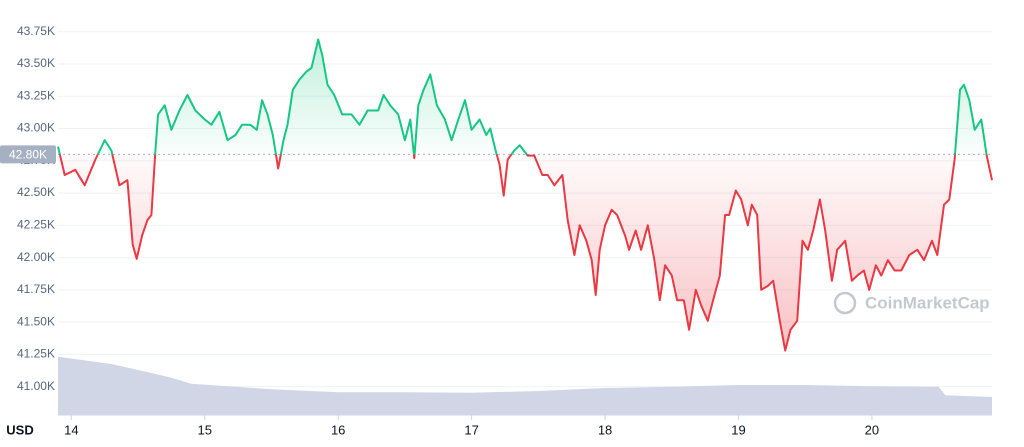 This screenshot has height=447, width=1024. Describe the element at coordinates (36, 386) in the screenshot. I see `y-tick-label: 41.00K` at that location.